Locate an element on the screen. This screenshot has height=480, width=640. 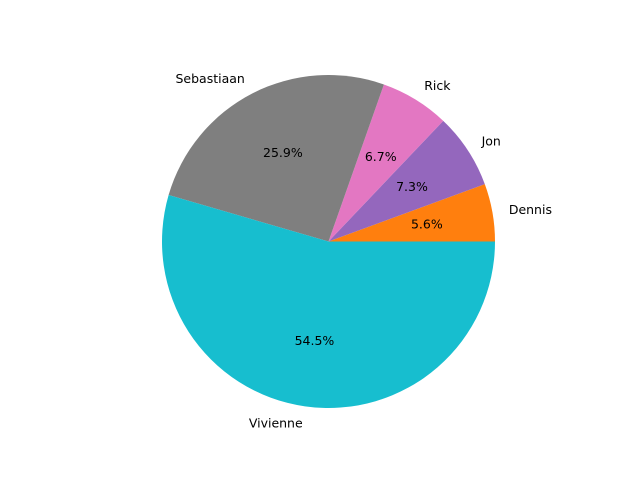
slice-pct-sebastiaan: 25.9% is located at coordinates (283, 152).